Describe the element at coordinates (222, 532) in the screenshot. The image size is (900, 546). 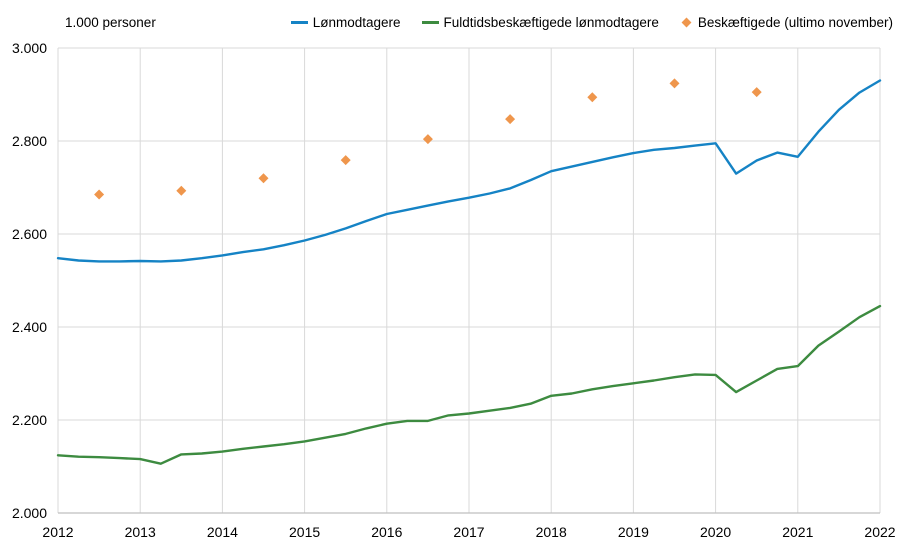
I see `x-tick-label: 2014` at that location.